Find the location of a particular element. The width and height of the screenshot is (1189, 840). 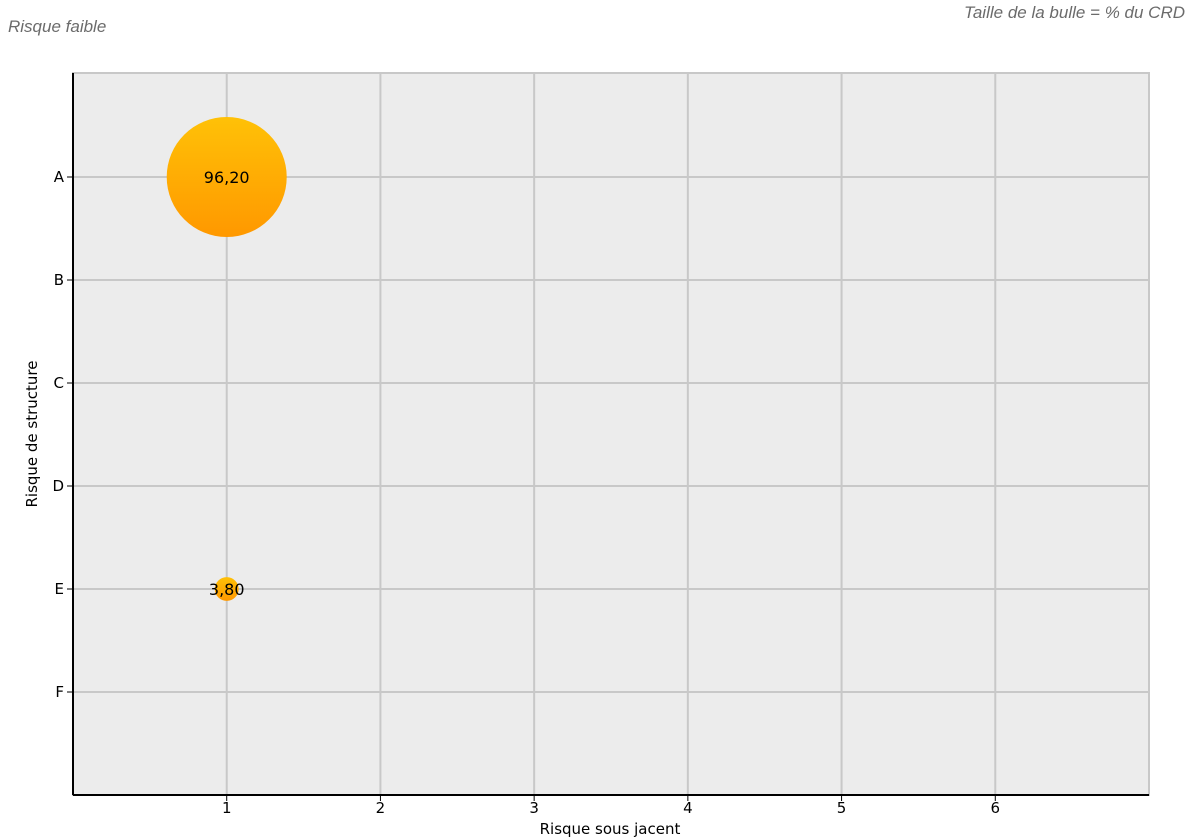

x-tick-label: 4 is located at coordinates (688, 808).